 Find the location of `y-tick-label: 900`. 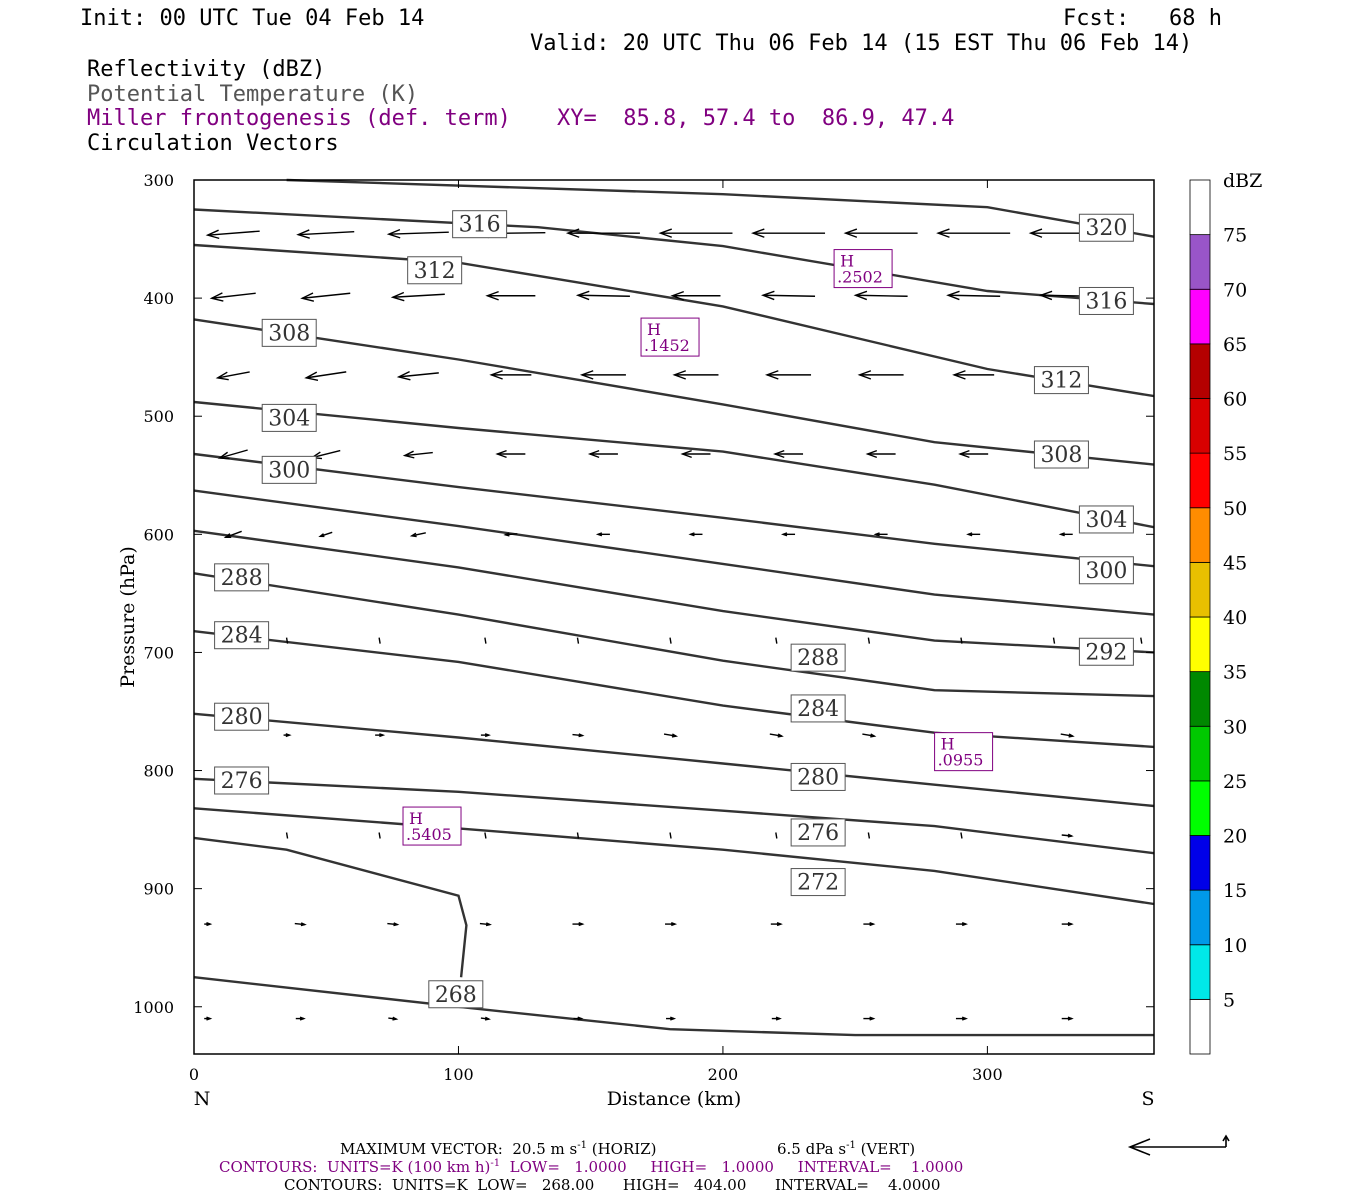

y-tick-label: 900 is located at coordinates (158, 889).